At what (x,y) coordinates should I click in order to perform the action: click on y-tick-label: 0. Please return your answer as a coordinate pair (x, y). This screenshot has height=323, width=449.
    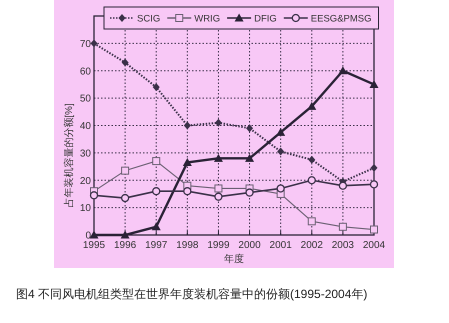
    Looking at the image, I should click on (88, 236).